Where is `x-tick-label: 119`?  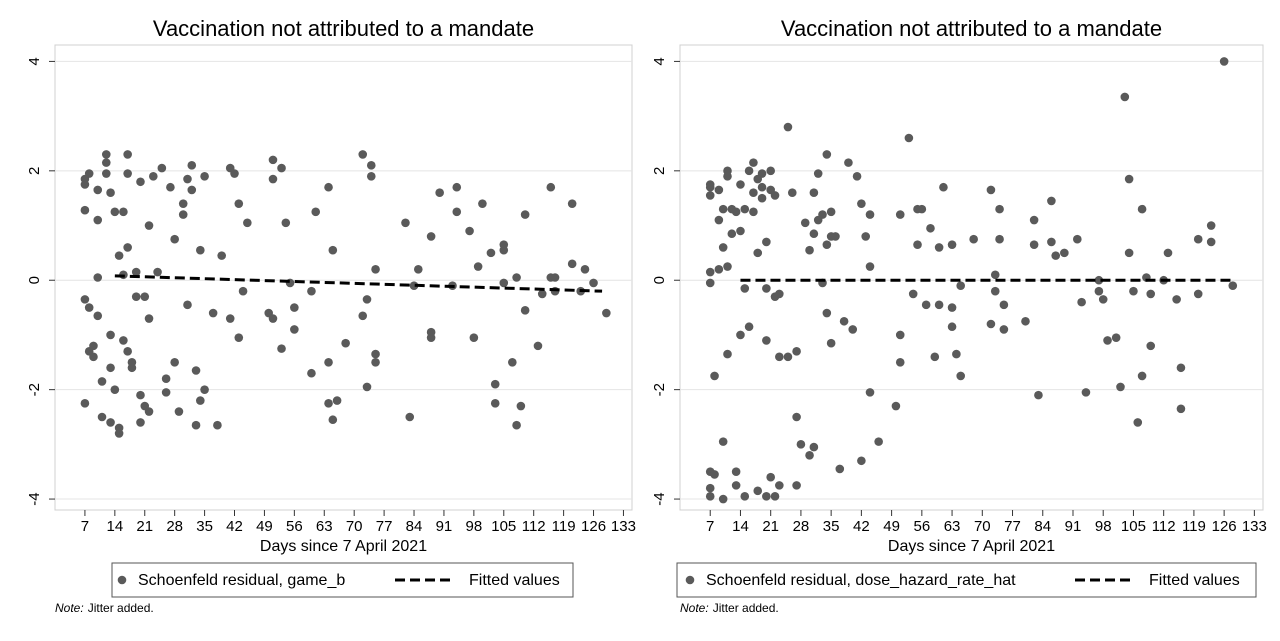
x-tick-label: 119 is located at coordinates (1194, 526).